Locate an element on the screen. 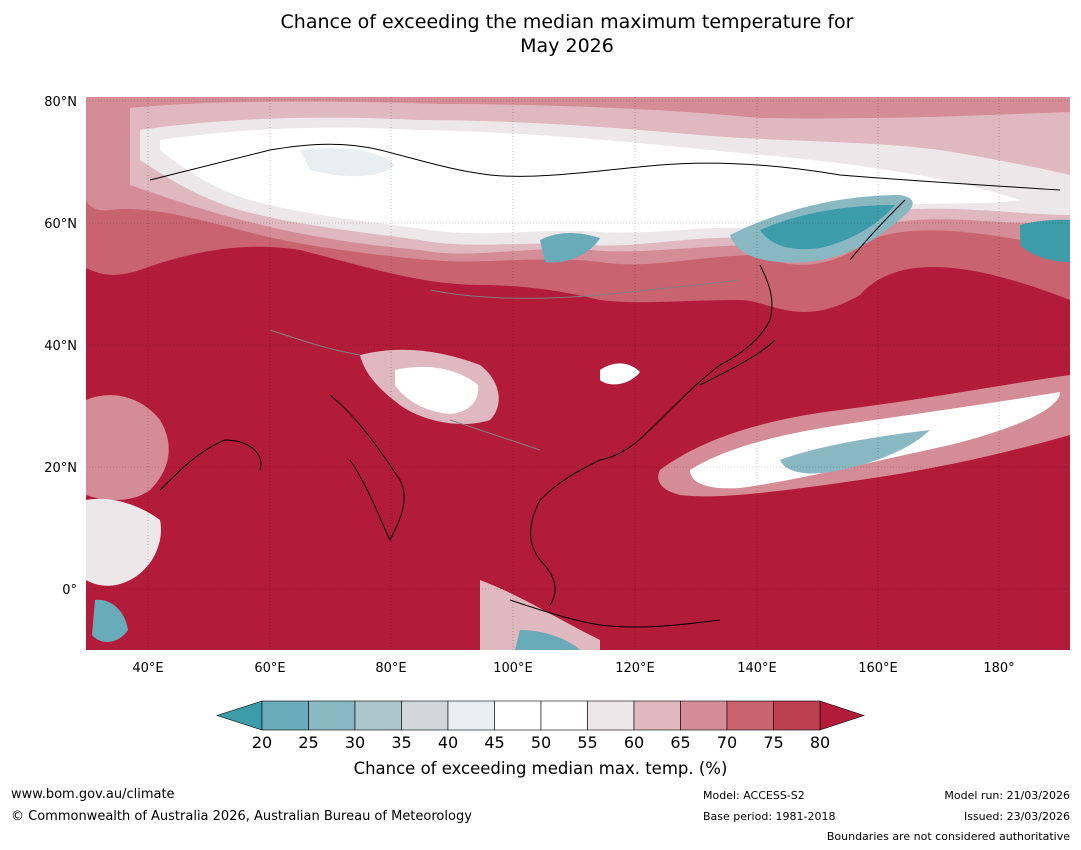  lon-tick-label: 160°E is located at coordinates (878, 668).